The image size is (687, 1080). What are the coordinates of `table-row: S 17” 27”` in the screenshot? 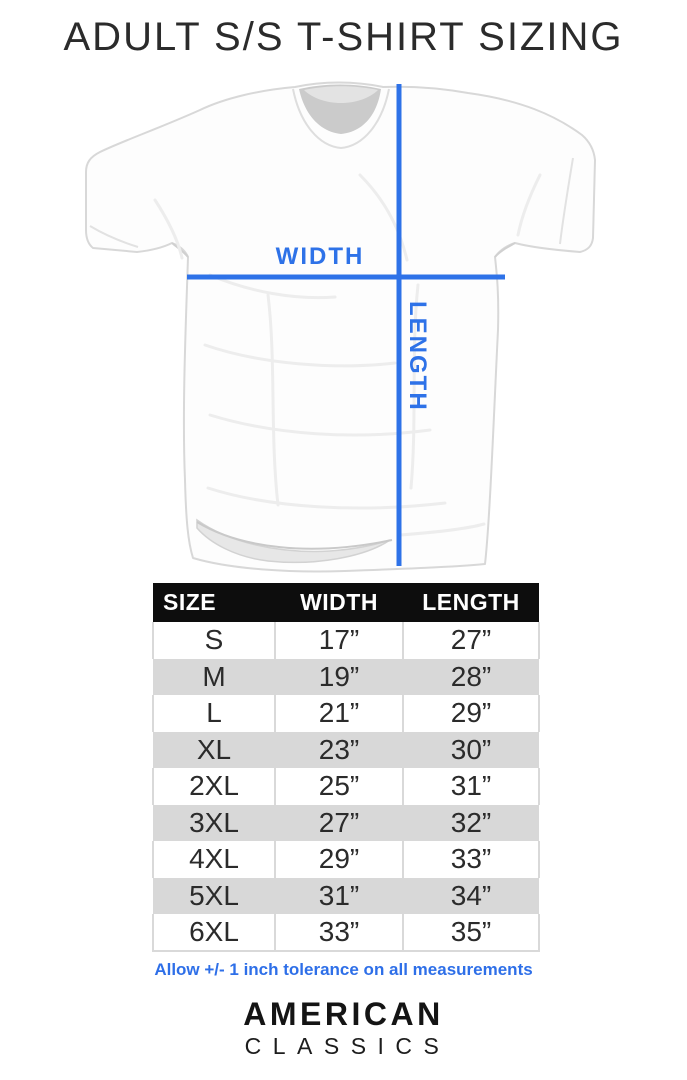 It's located at (346, 640).